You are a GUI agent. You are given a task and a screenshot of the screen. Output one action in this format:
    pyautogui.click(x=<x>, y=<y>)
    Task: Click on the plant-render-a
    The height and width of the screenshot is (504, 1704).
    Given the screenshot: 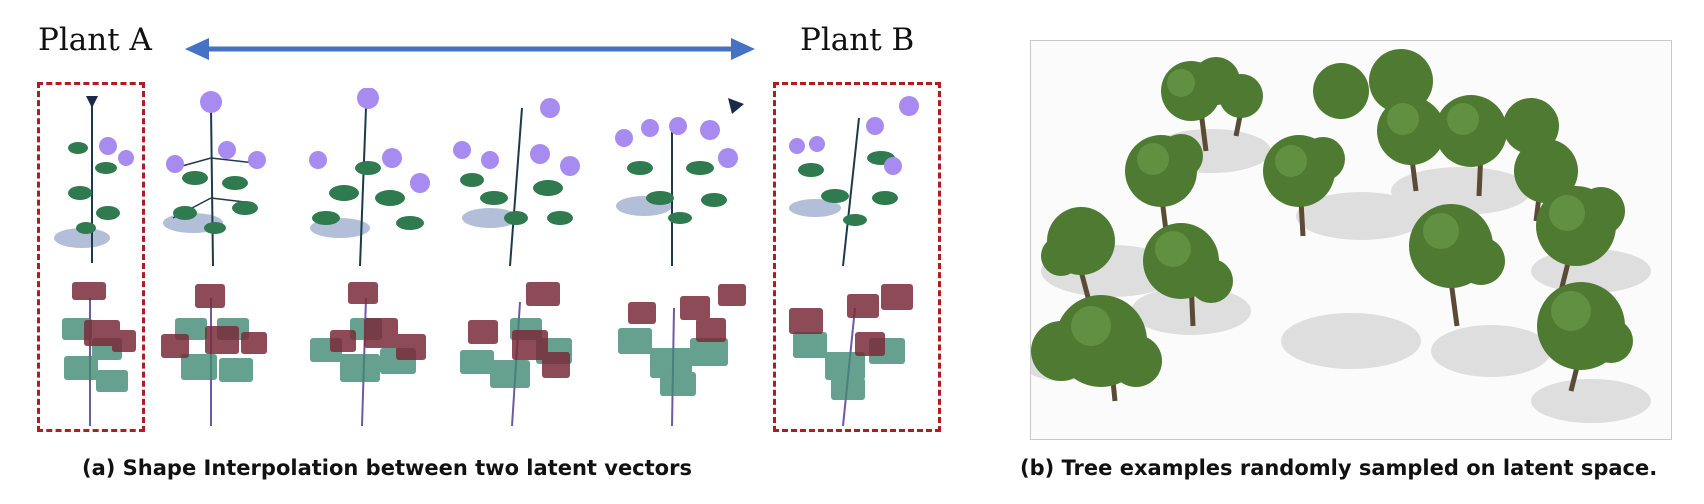 What is the action you would take?
    pyautogui.click(x=94, y=179)
    